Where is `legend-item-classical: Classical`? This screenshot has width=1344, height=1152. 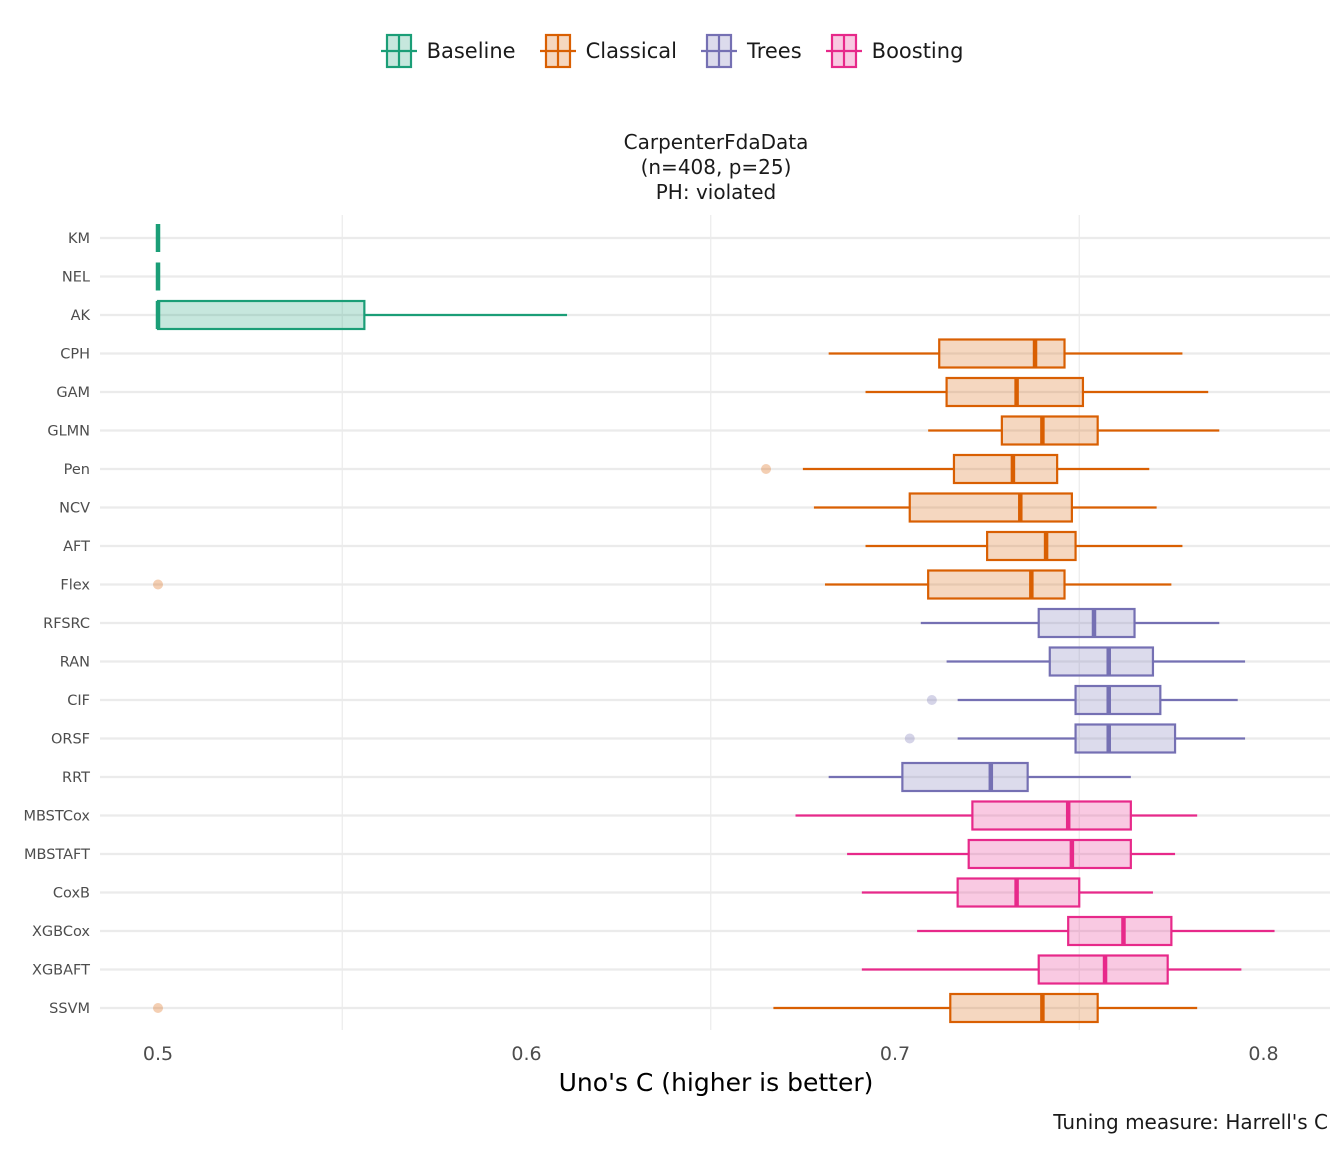 legend-item-classical: Classical is located at coordinates (608, 51).